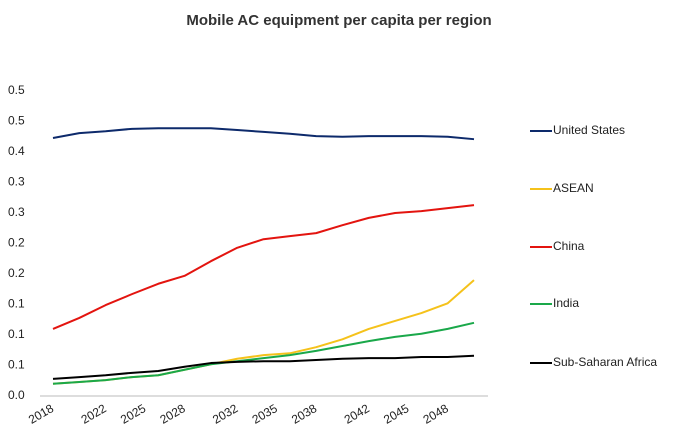 The height and width of the screenshot is (429, 678). Describe the element at coordinates (173, 414) in the screenshot. I see `x-tick-label: 2028` at that location.